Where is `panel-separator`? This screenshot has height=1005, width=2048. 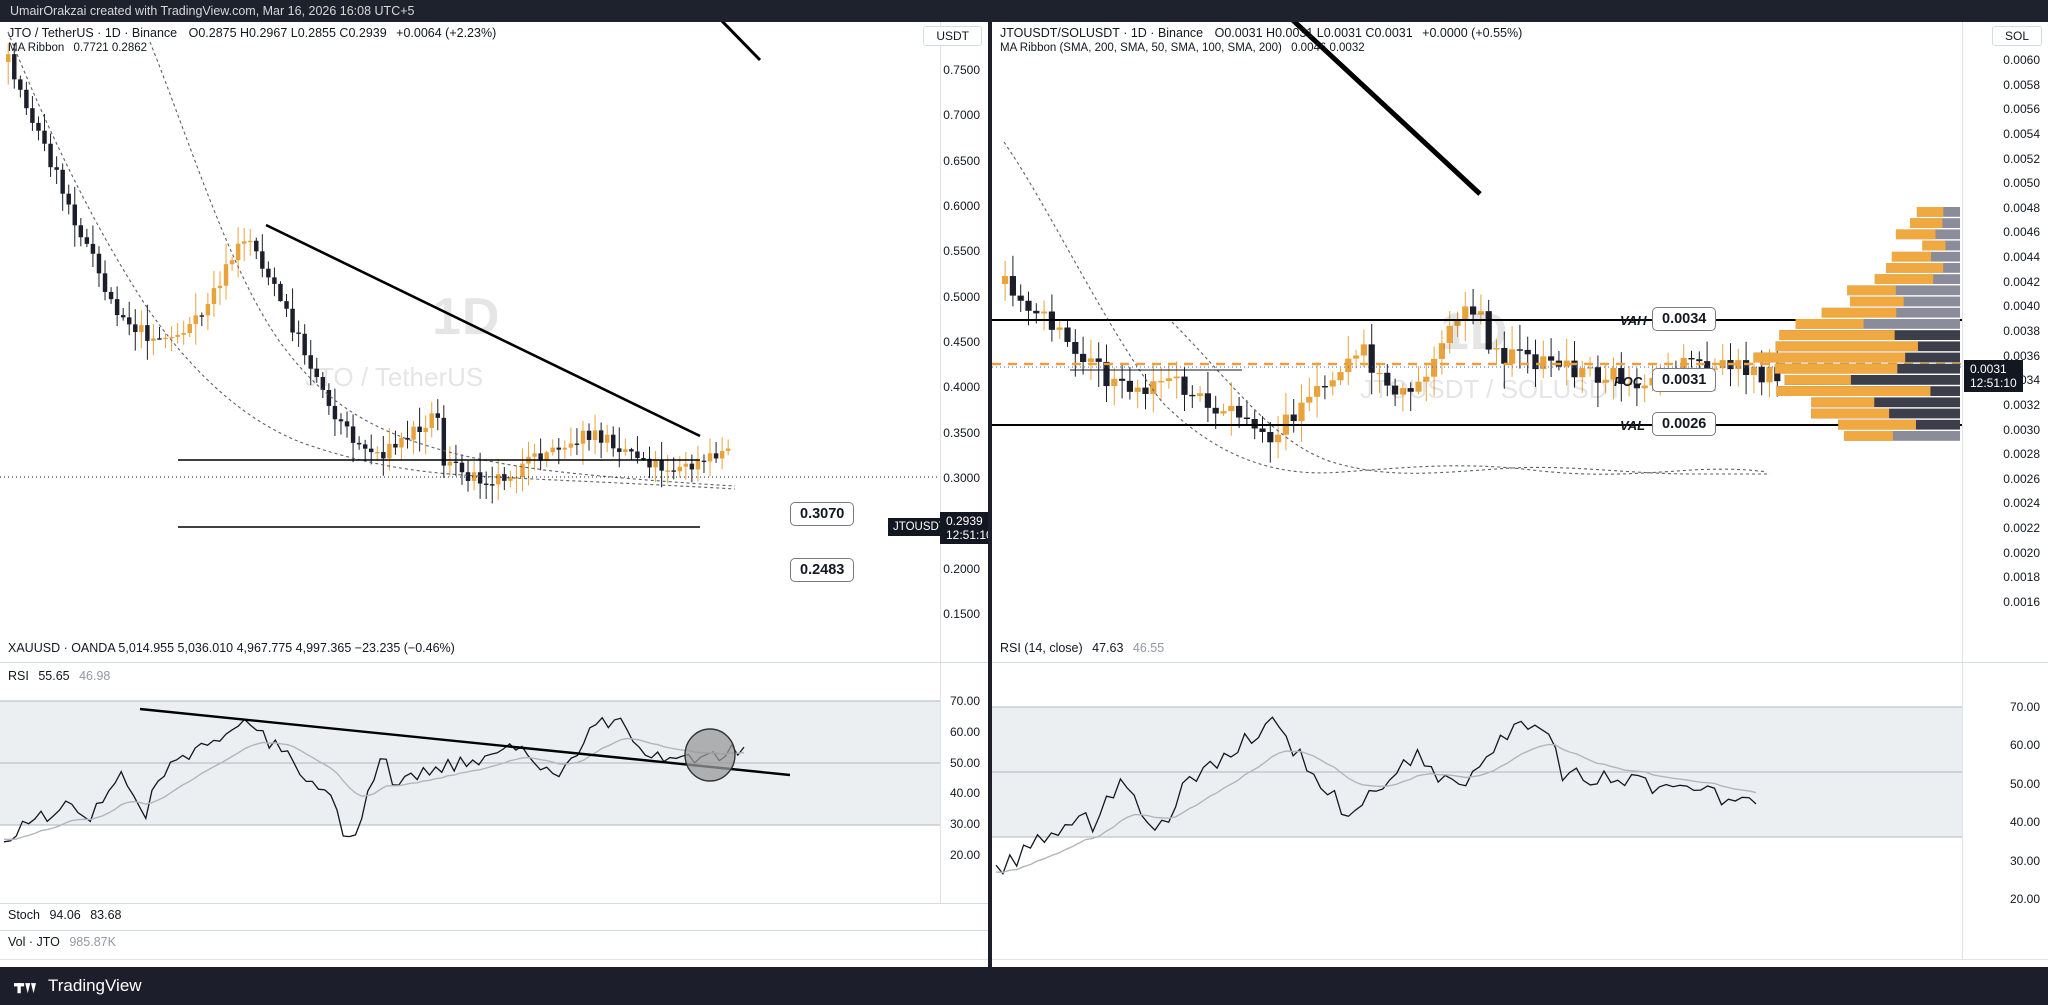
panel-separator is located at coordinates (990, 494).